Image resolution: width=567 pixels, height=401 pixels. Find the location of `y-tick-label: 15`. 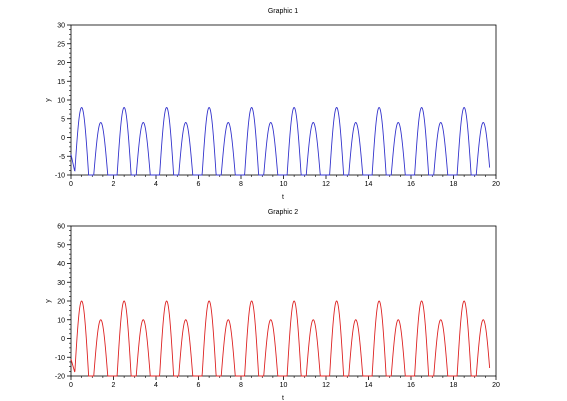

y-tick-label: 15 is located at coordinates (61, 82).